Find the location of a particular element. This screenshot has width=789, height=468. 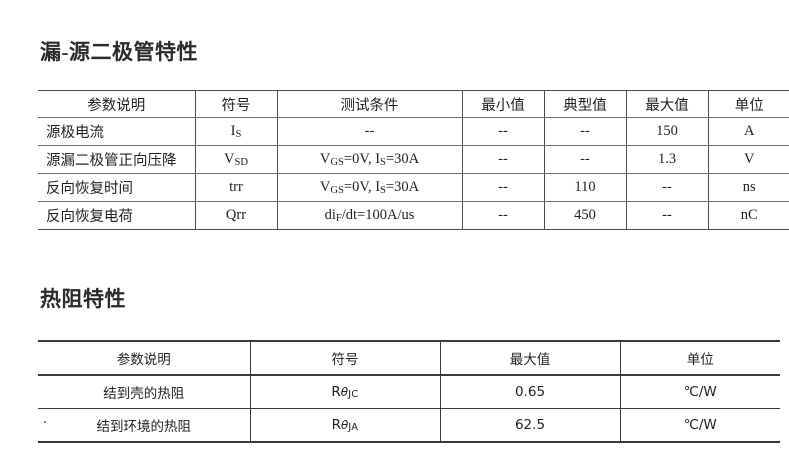

symbol-subscript: SD is located at coordinates (241, 162).